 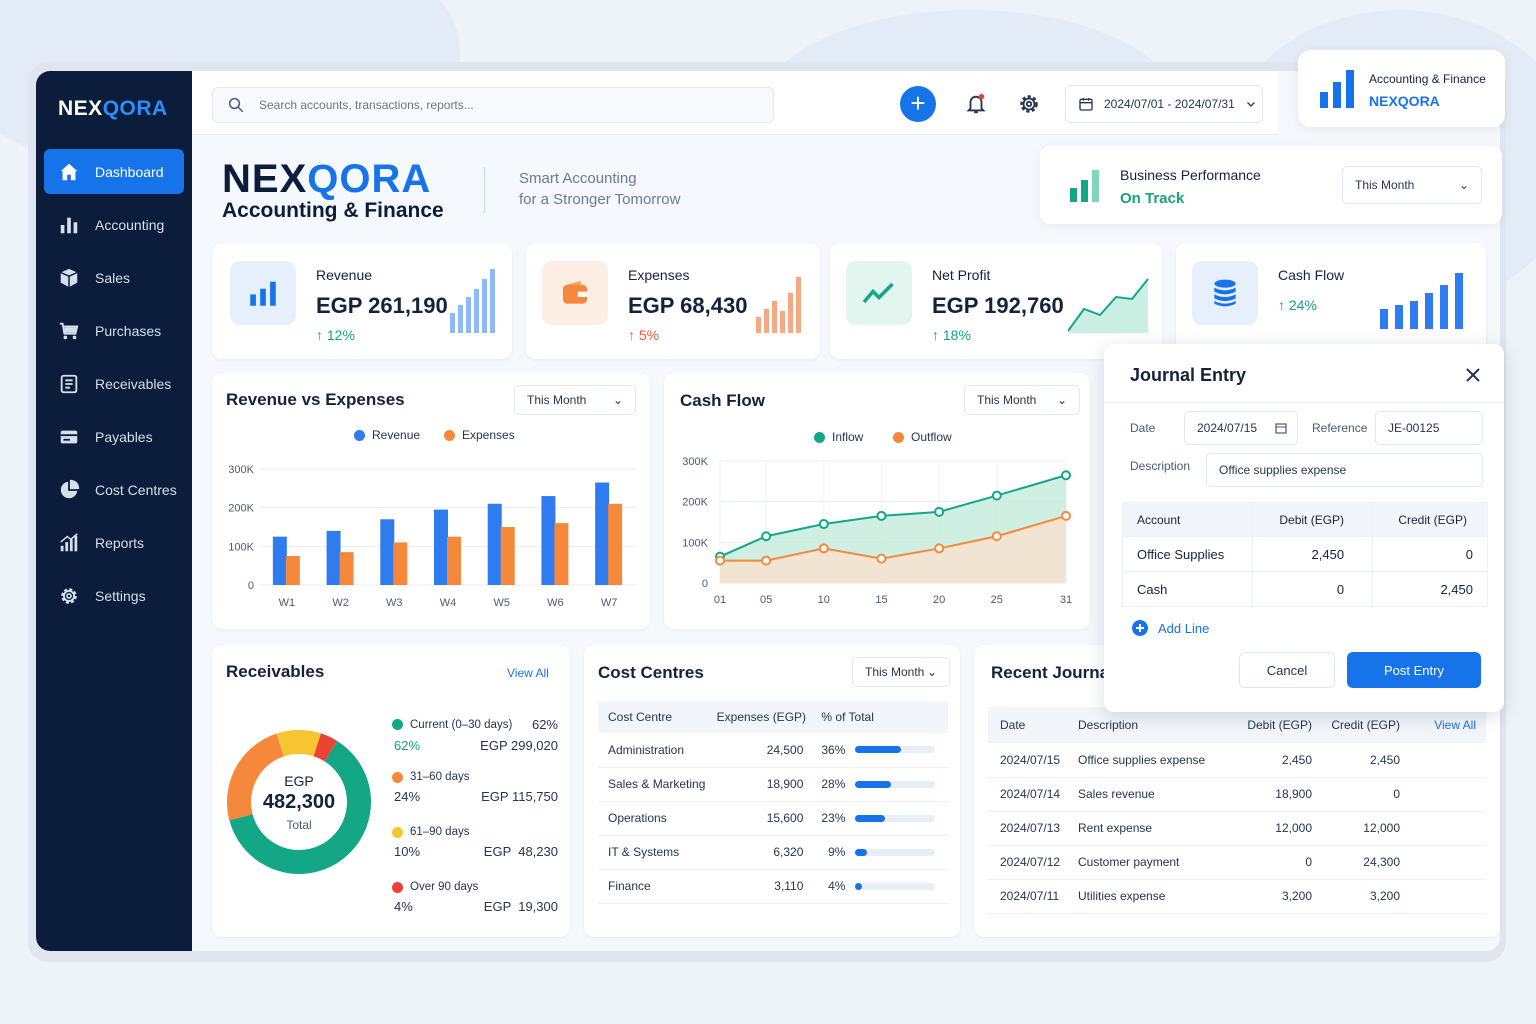 I want to click on sidebar-item-sales: Sales, so click(x=114, y=277).